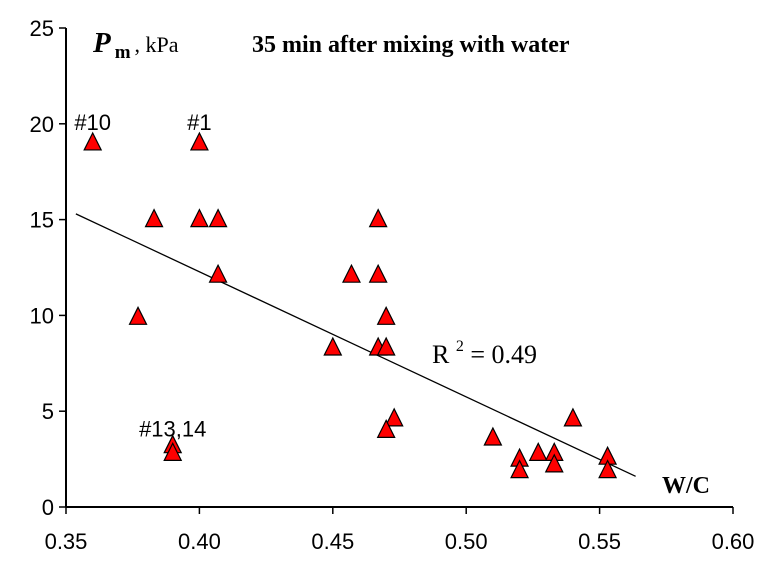 The image size is (759, 569). Describe the element at coordinates (199, 541) in the screenshot. I see `x-tick-label: 0.40` at that location.